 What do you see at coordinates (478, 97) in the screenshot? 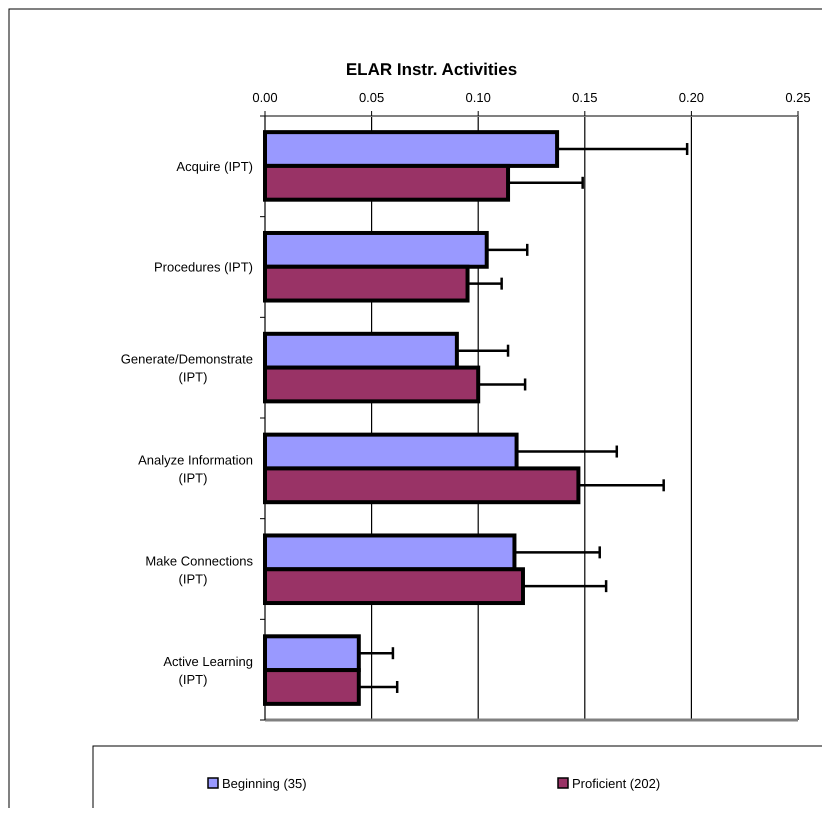
I see `x-tick-label: 0.10` at bounding box center [478, 97].